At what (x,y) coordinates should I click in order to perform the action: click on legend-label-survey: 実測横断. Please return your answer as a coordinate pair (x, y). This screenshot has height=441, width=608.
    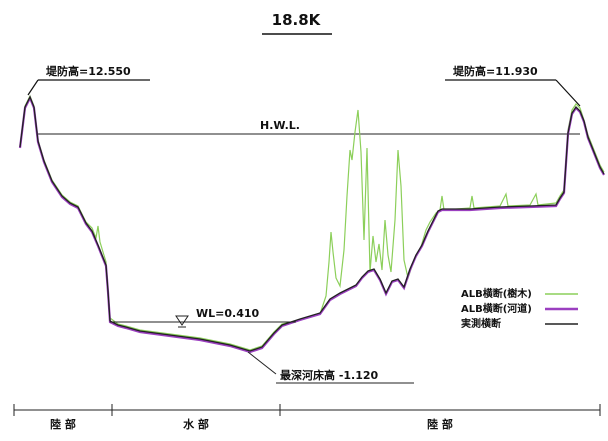
    Looking at the image, I should click on (481, 323).